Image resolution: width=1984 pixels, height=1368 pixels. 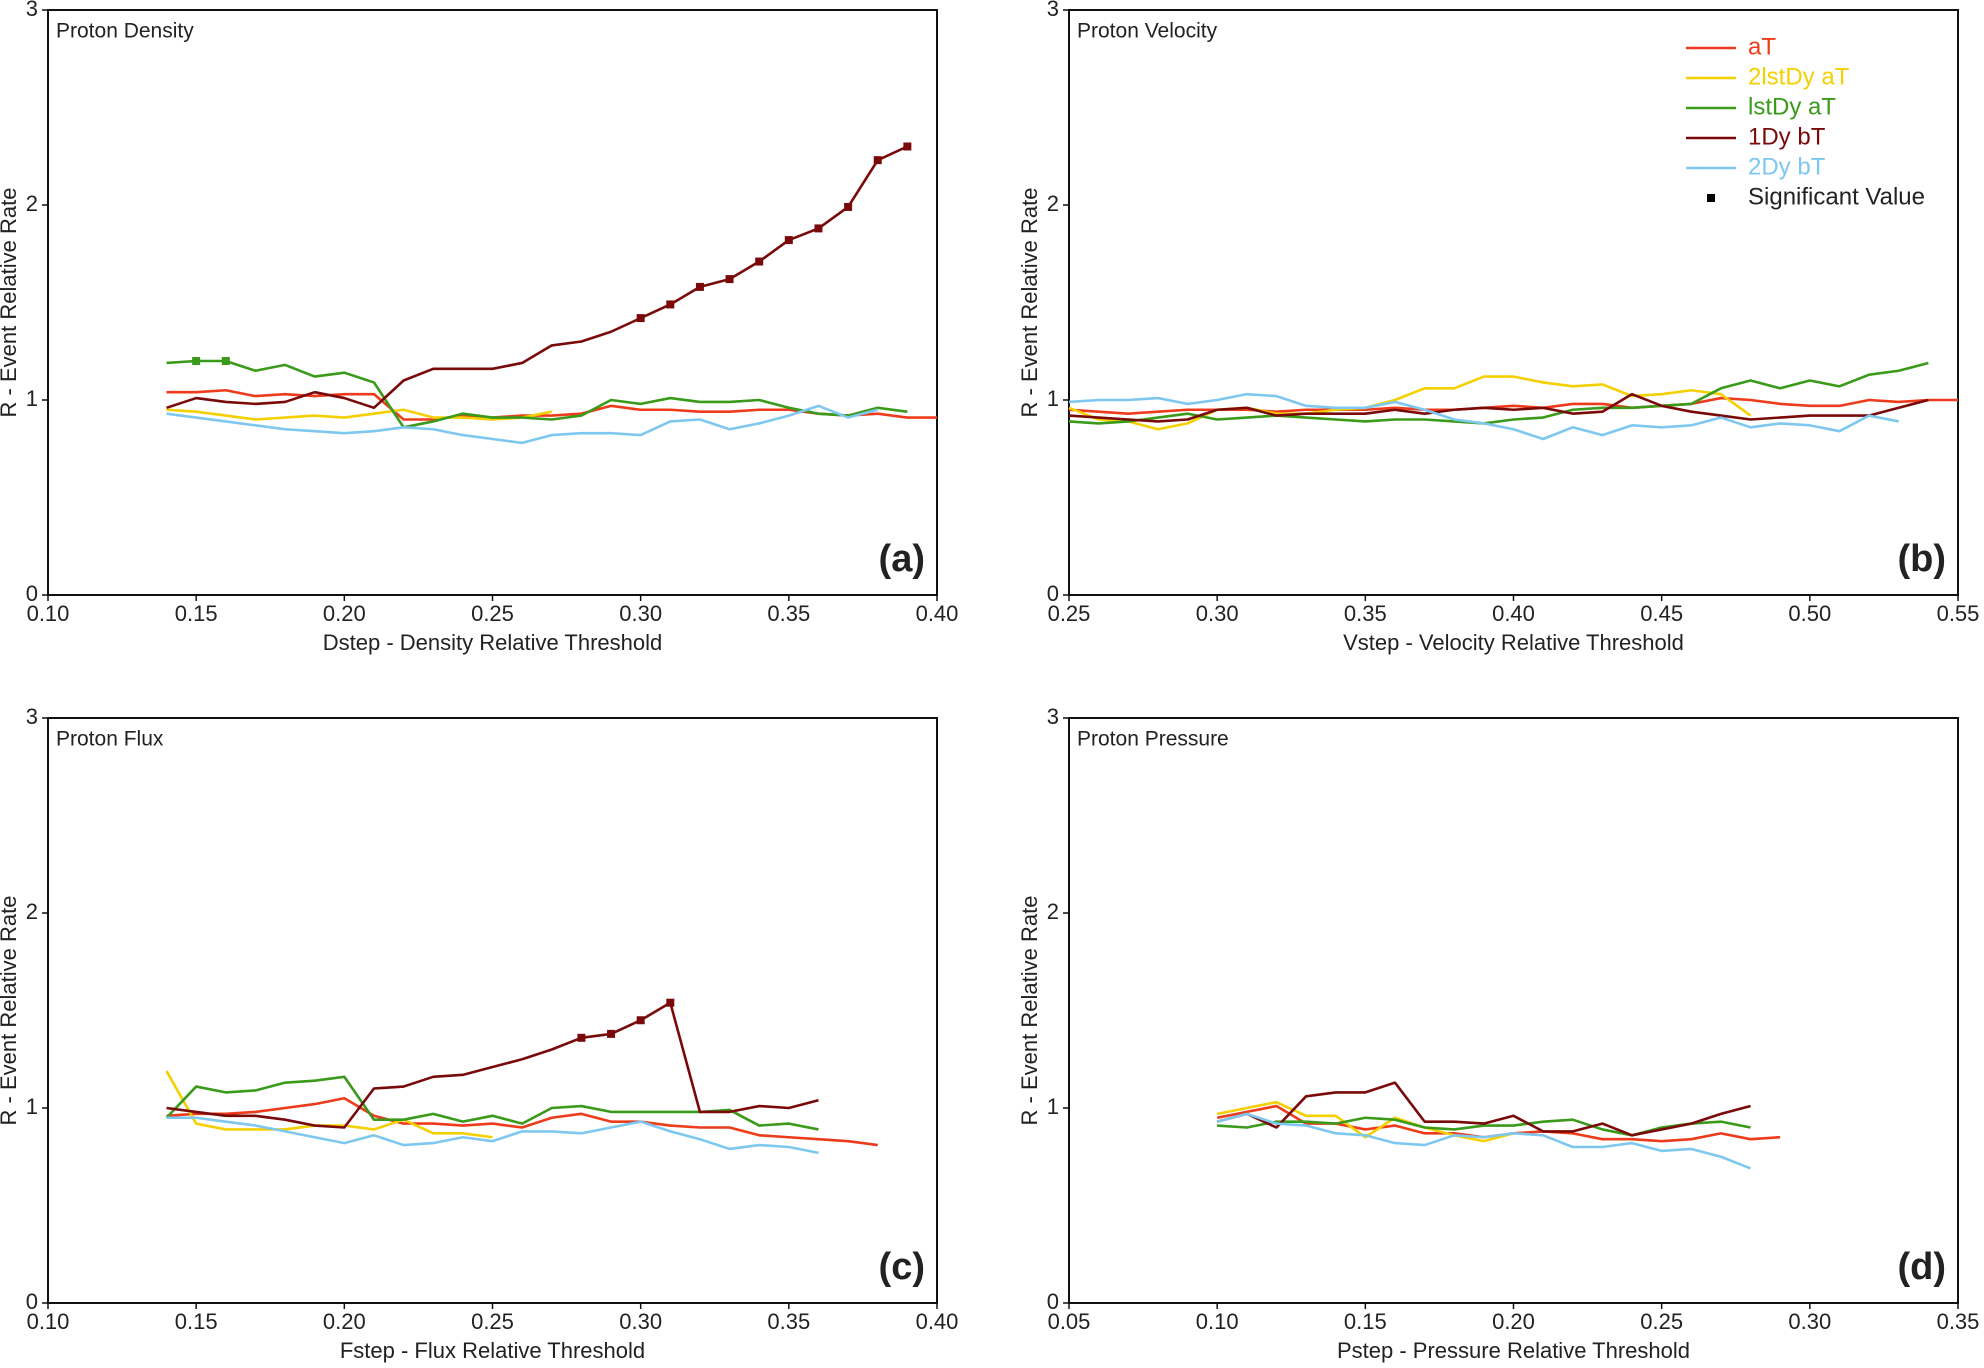 What do you see at coordinates (1513, 1350) in the screenshot?
I see `x-axis-label: Pstep - Pressure Relative Threshold` at bounding box center [1513, 1350].